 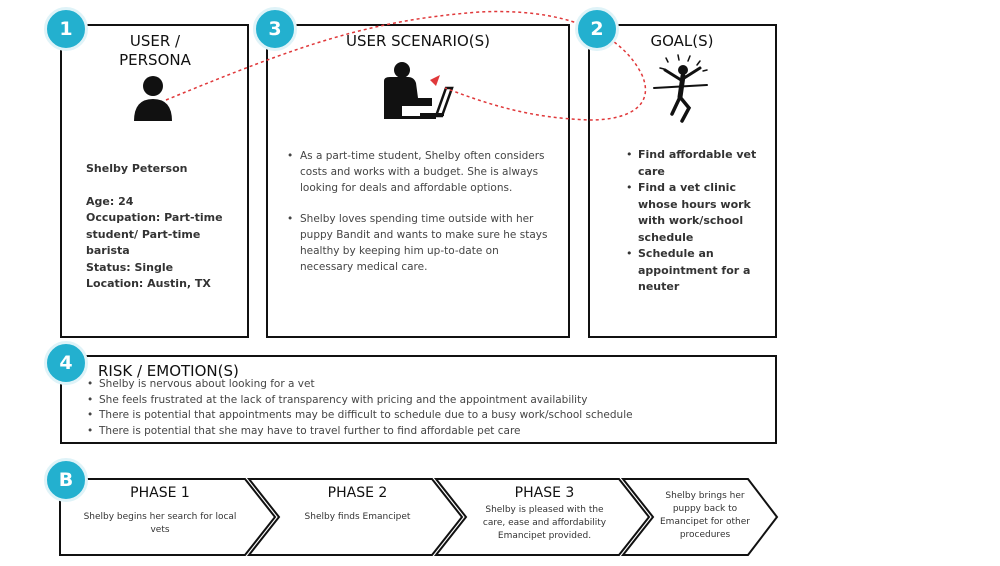 I want to click on phase-2-desc-1: Shelby finds Emancipet, so click(x=357, y=517).